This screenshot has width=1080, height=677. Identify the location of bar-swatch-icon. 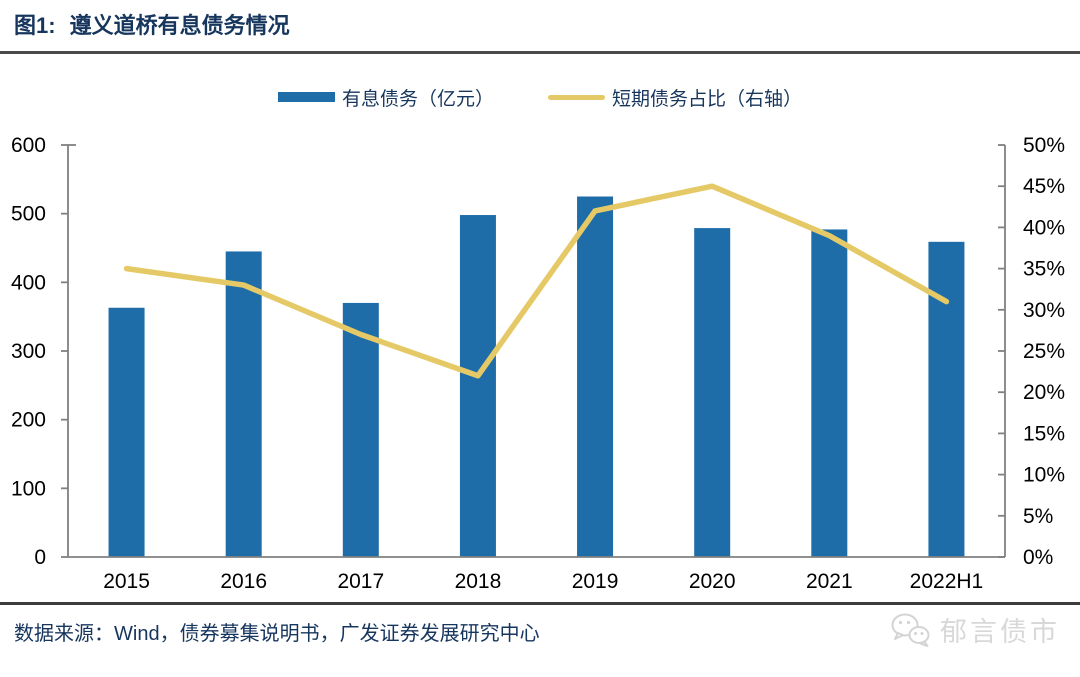
(306, 97).